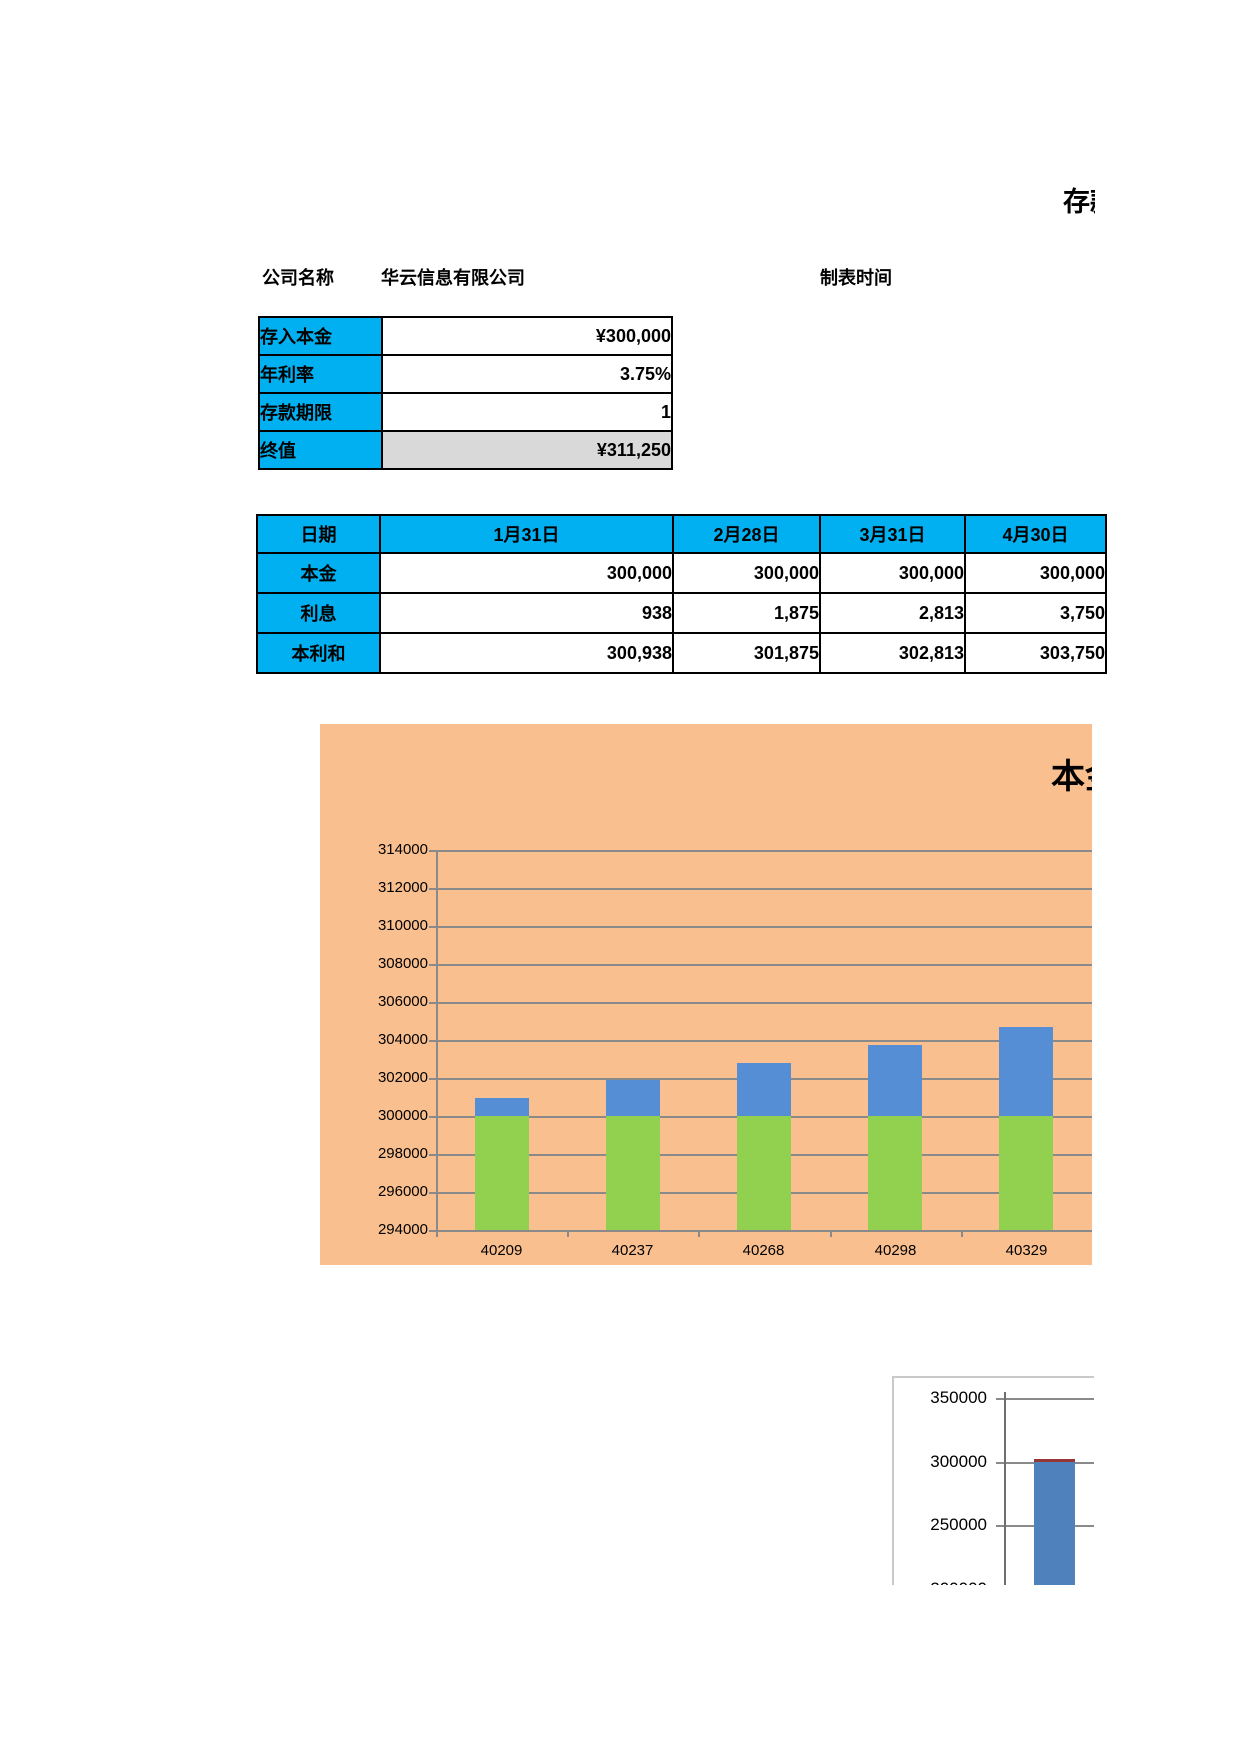 The image size is (1240, 1754). I want to click on y-tick-label: 298000, so click(402, 1153).